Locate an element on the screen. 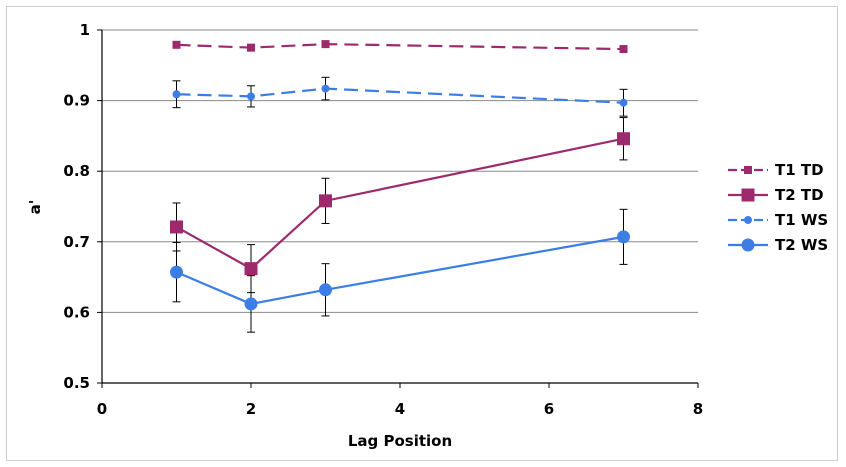 This screenshot has width=846, height=467. y-tick-label: 0.7 is located at coordinates (76, 242).